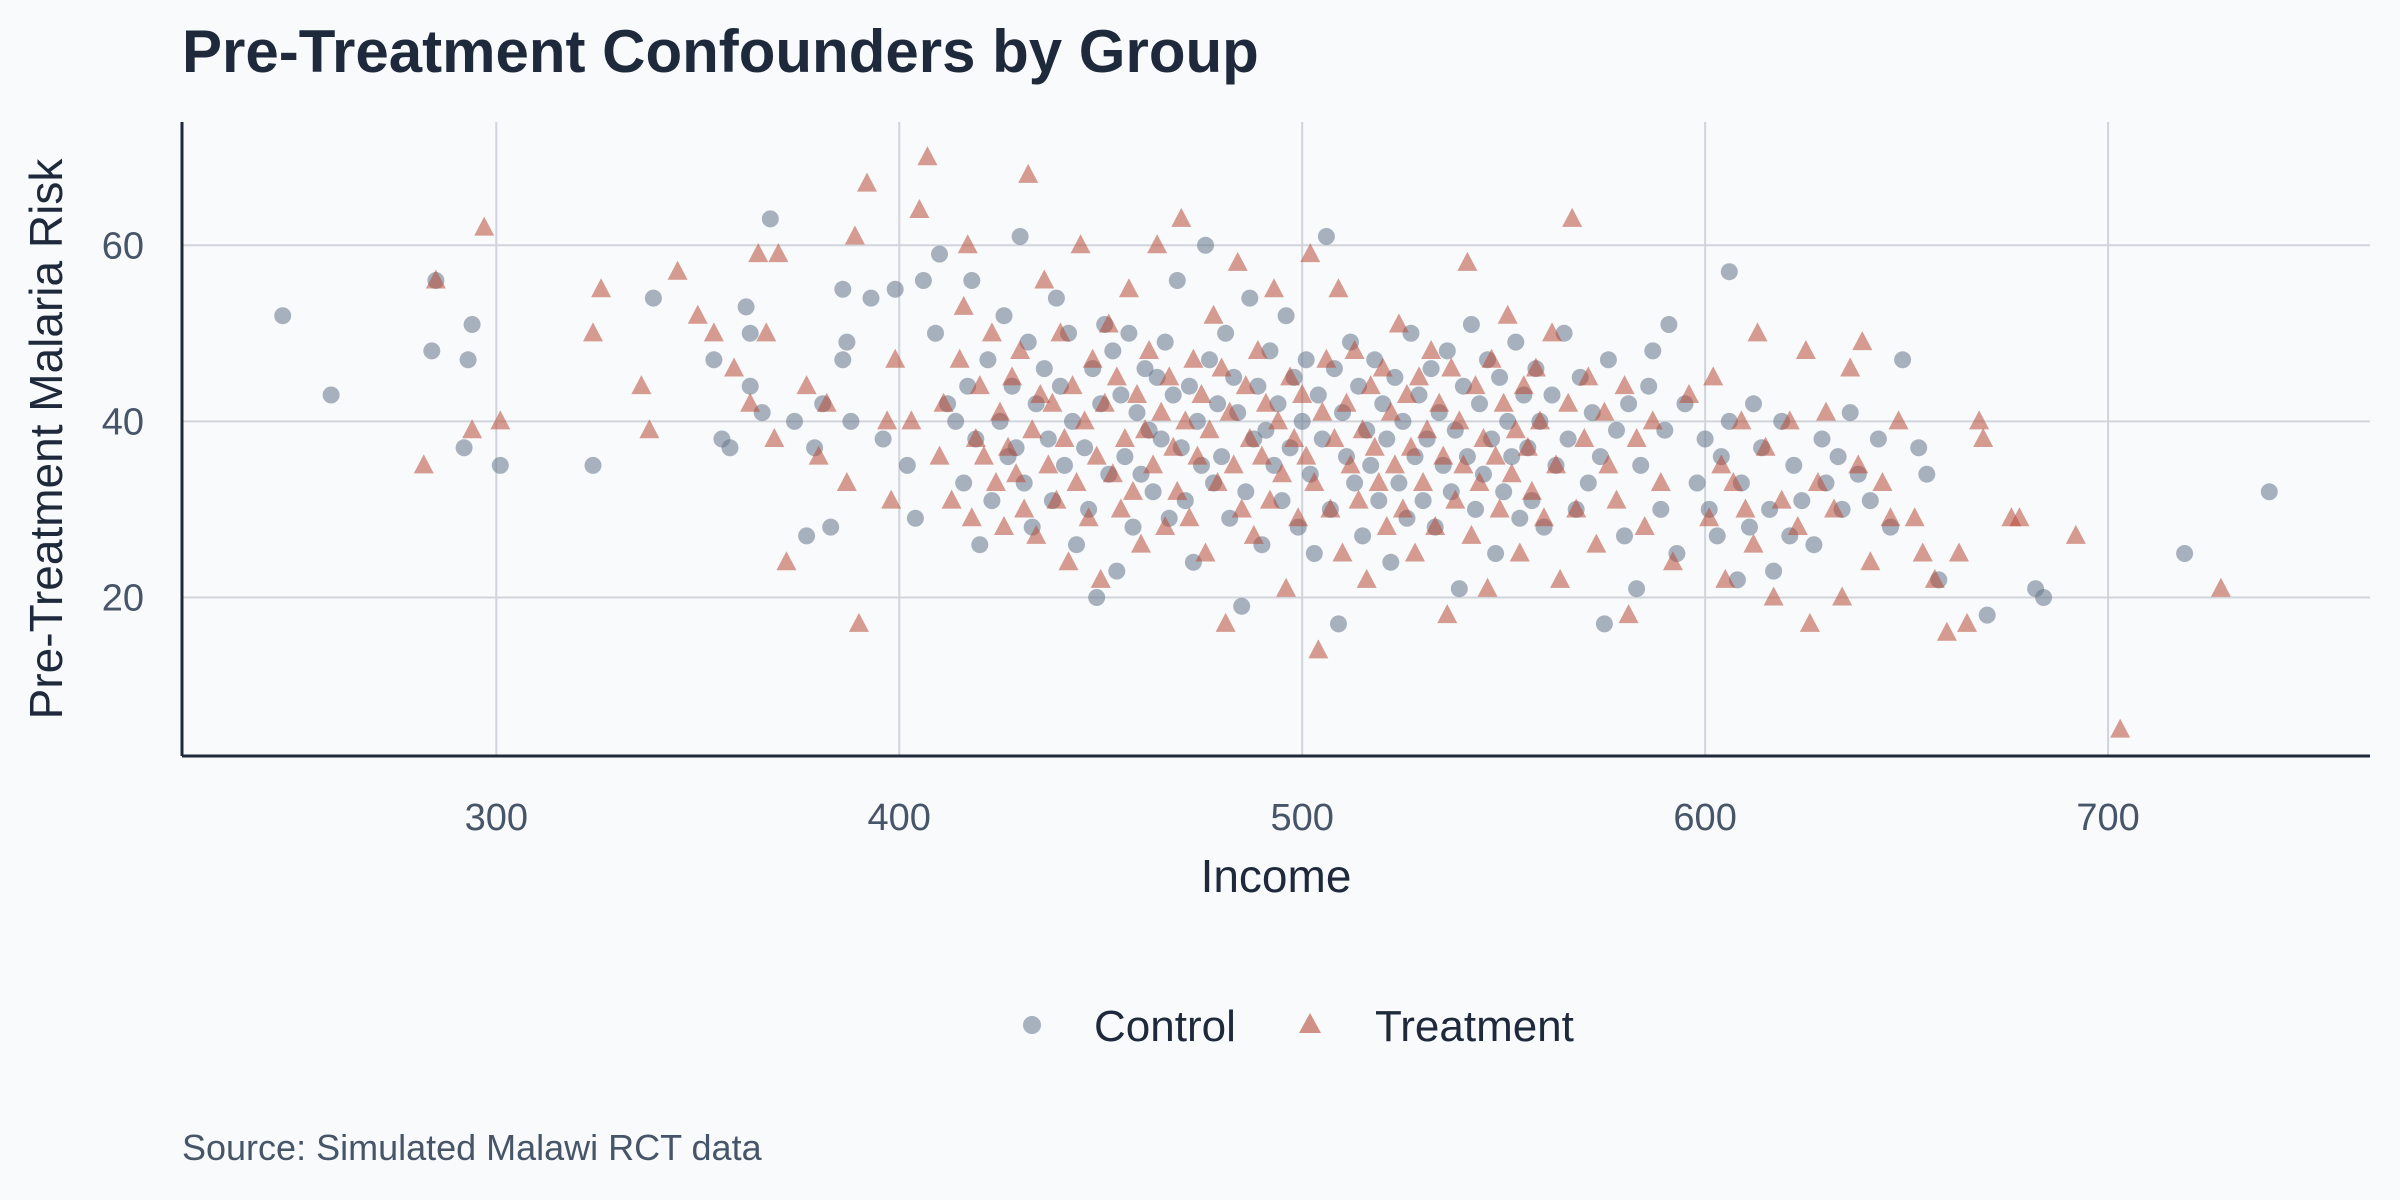 This screenshot has height=1200, width=2400. Describe the element at coordinates (123, 422) in the screenshot. I see `y-tick-label: 40` at that location.